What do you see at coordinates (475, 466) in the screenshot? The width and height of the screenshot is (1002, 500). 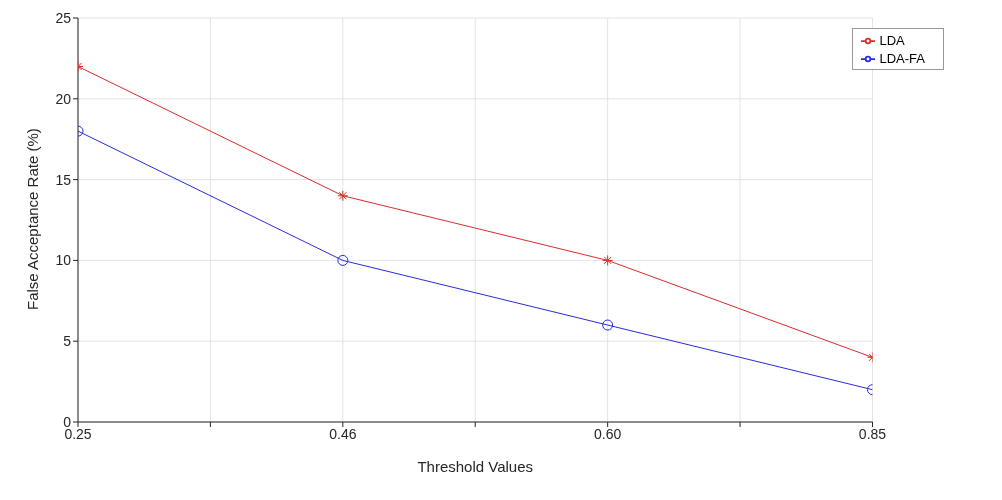 I see `x-axis-title: Threshold Values` at bounding box center [475, 466].